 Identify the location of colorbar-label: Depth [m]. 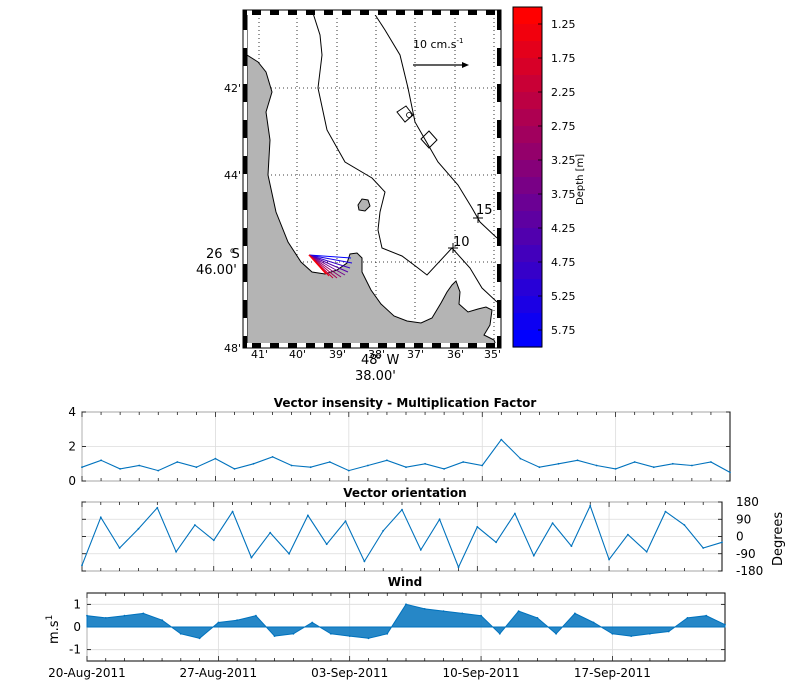
(580, 179).